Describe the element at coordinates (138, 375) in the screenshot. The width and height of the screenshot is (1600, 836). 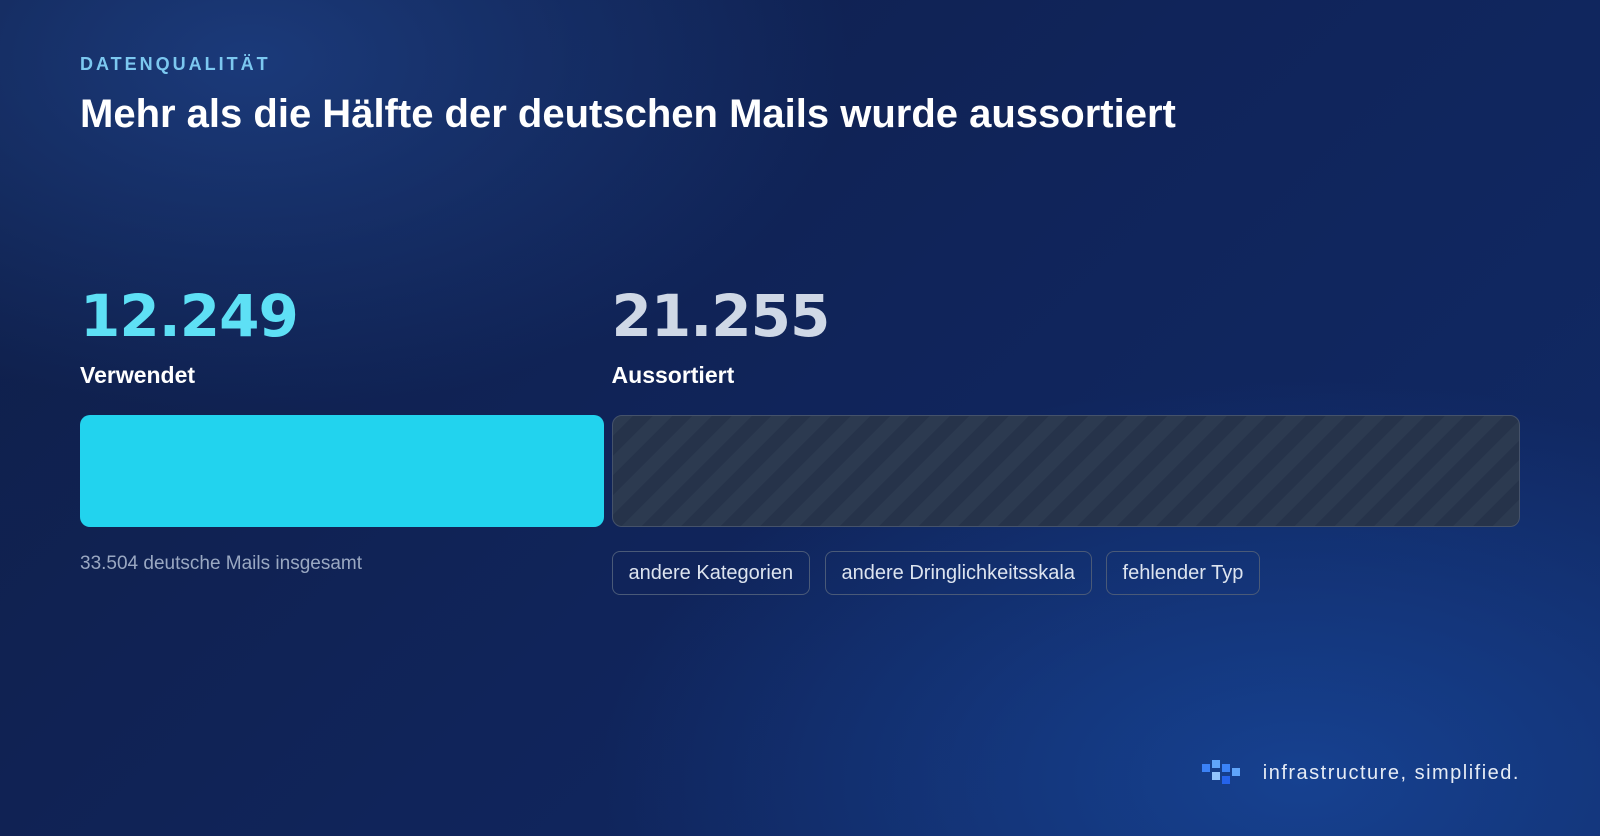
I see `series-name: Verwendet` at that location.